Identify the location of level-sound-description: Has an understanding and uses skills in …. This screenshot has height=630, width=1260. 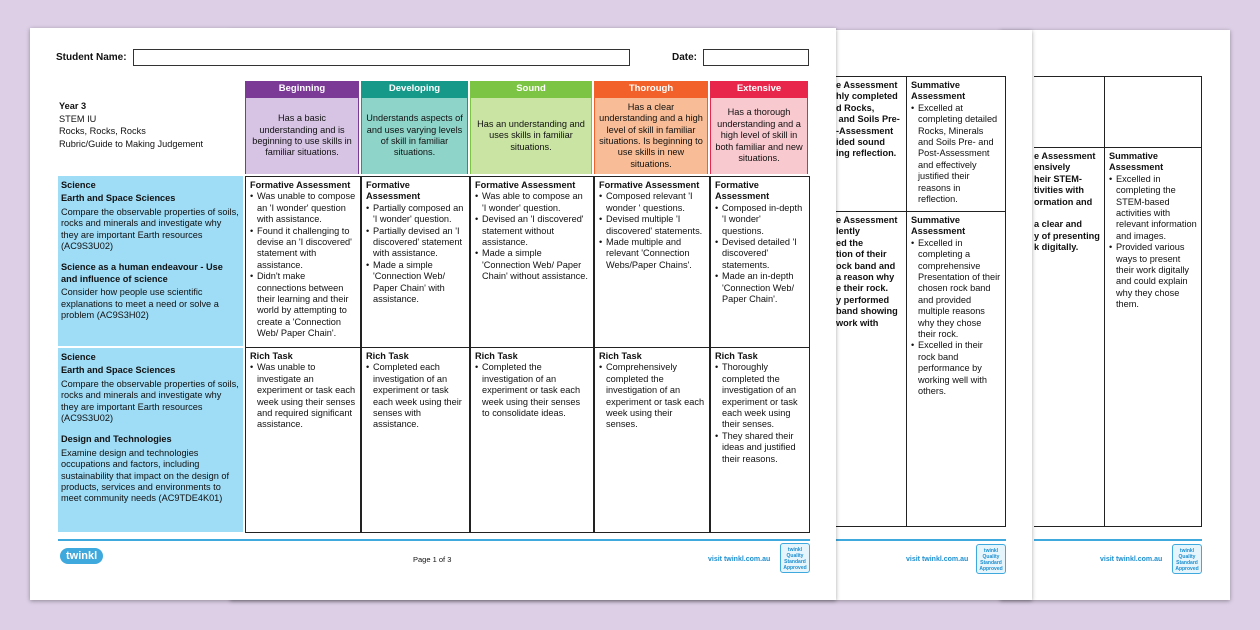
(531, 136).